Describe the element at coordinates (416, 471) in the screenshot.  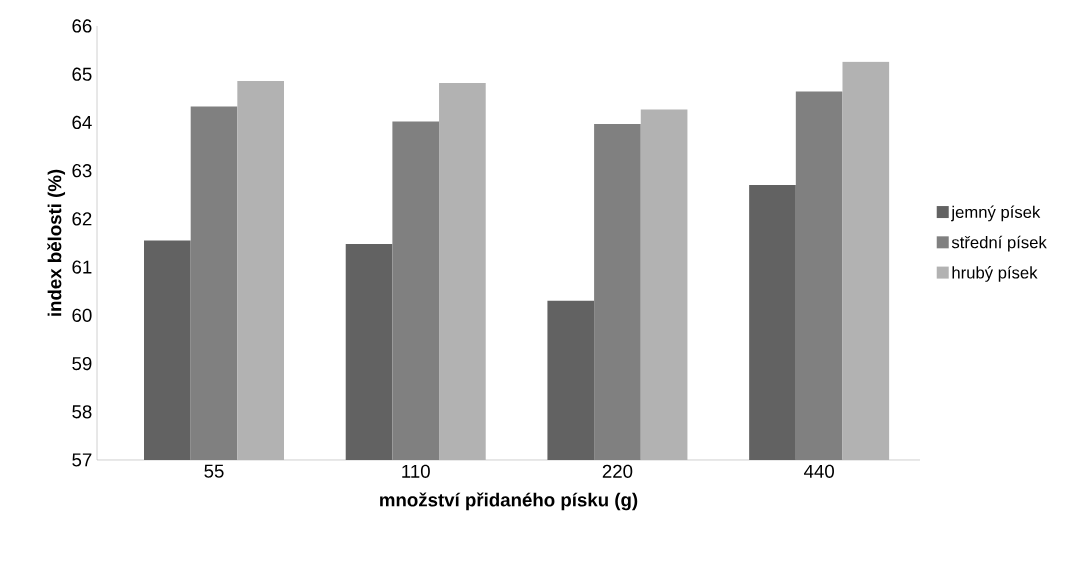
I see `x-tick-label: 110` at that location.